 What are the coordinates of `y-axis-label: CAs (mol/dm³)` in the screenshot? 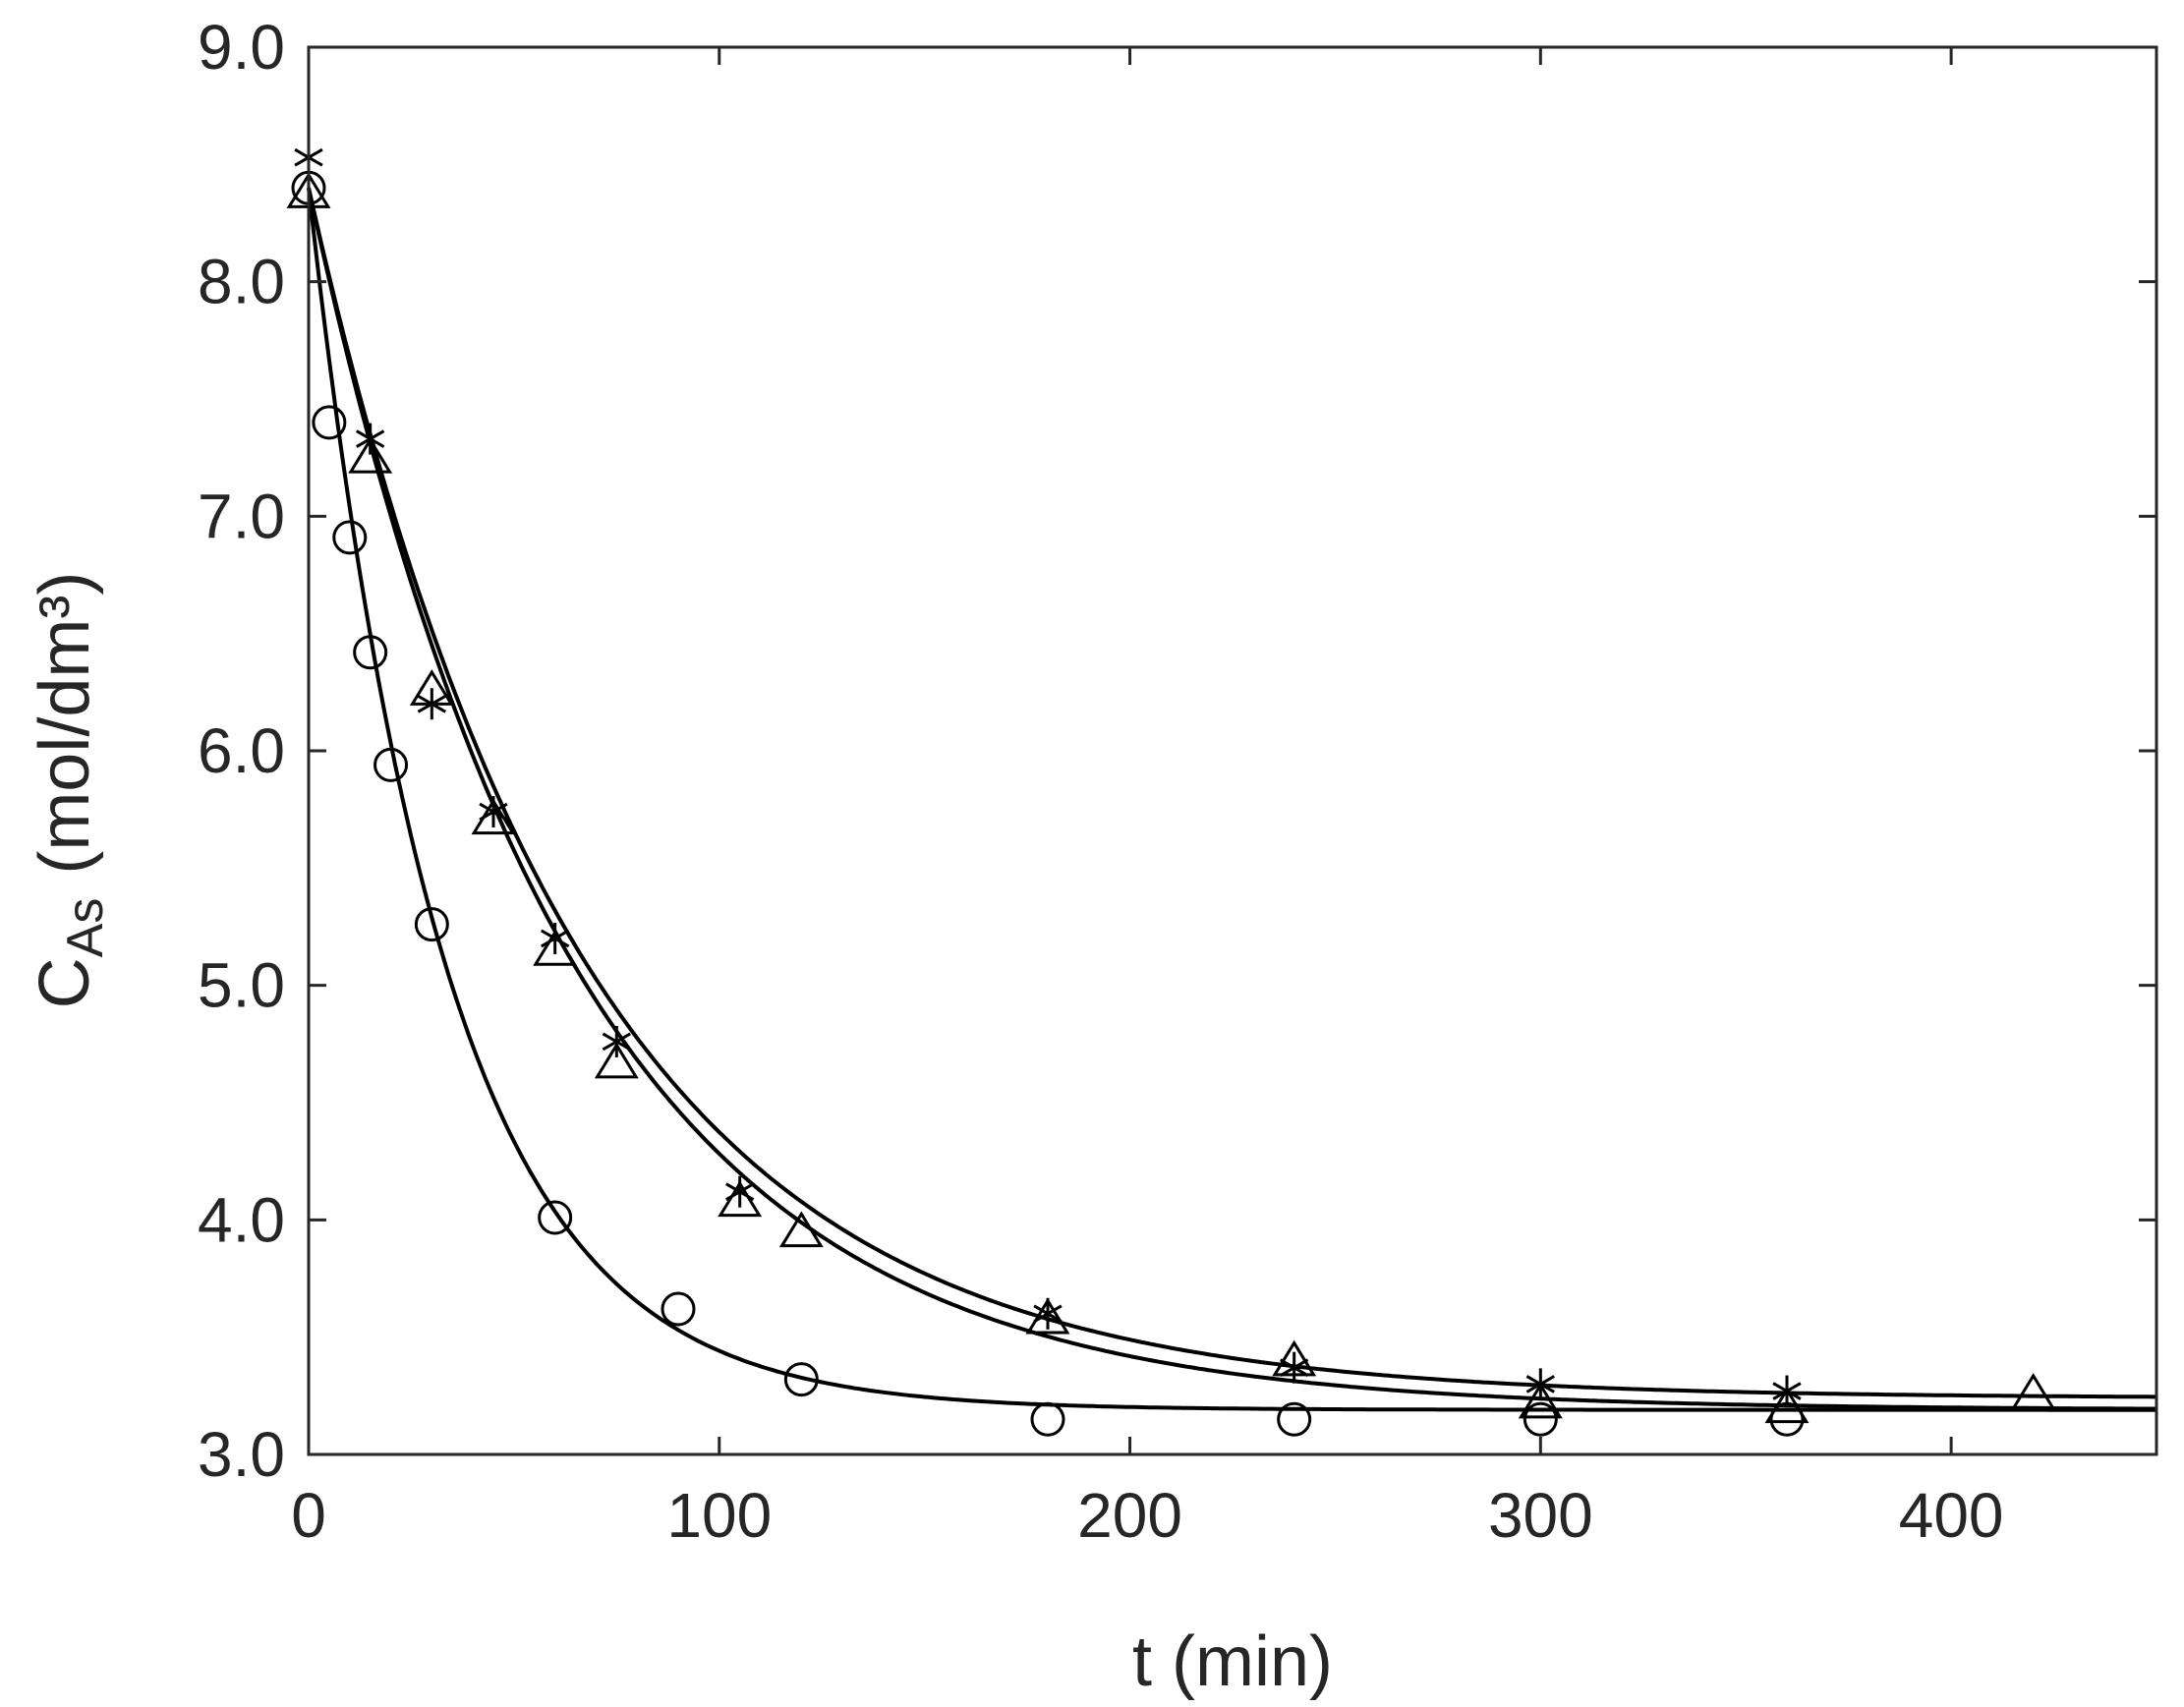 It's located at (70, 791).